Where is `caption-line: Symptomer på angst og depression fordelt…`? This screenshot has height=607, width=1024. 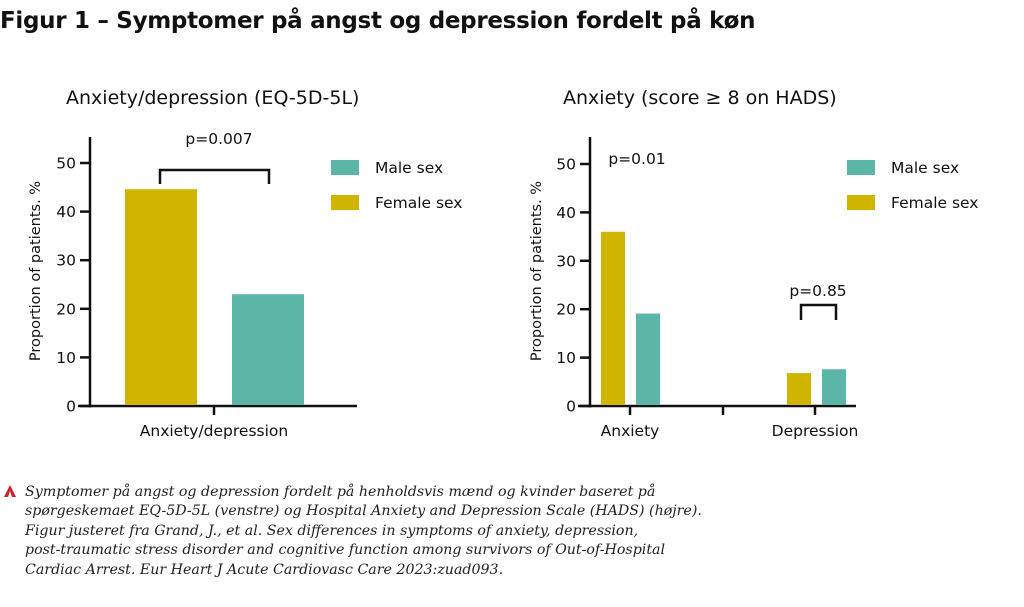
caption-line: Symptomer på angst og depression fordelt… is located at coordinates (340, 492).